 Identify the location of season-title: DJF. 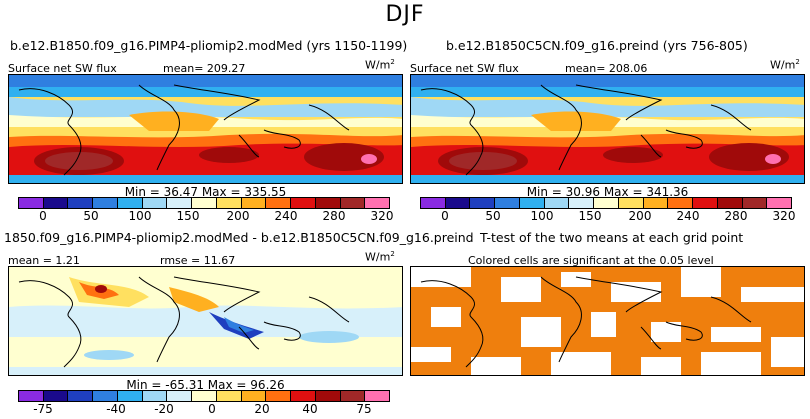
(405, 14).